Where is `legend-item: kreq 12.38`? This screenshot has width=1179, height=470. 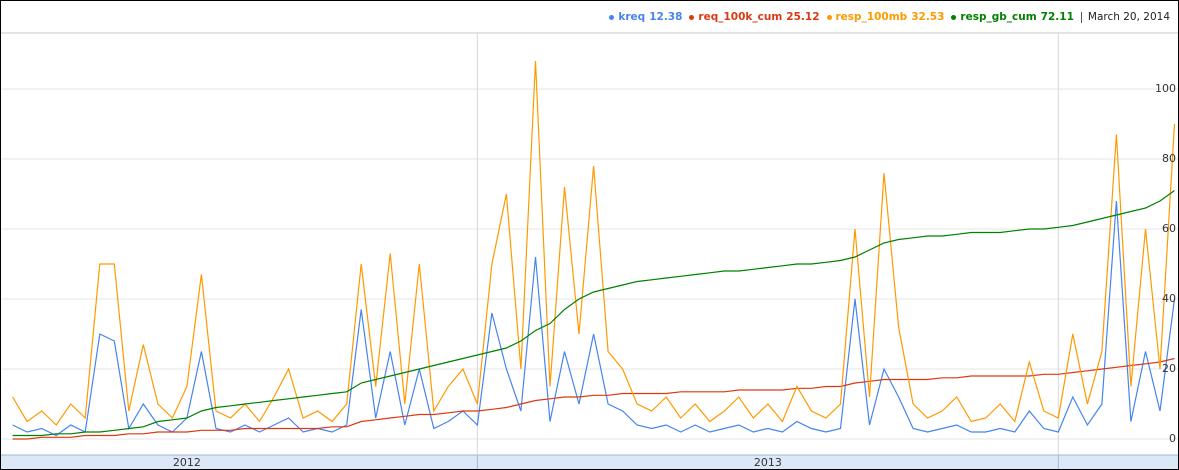 legend-item: kreq 12.38 is located at coordinates (645, 17).